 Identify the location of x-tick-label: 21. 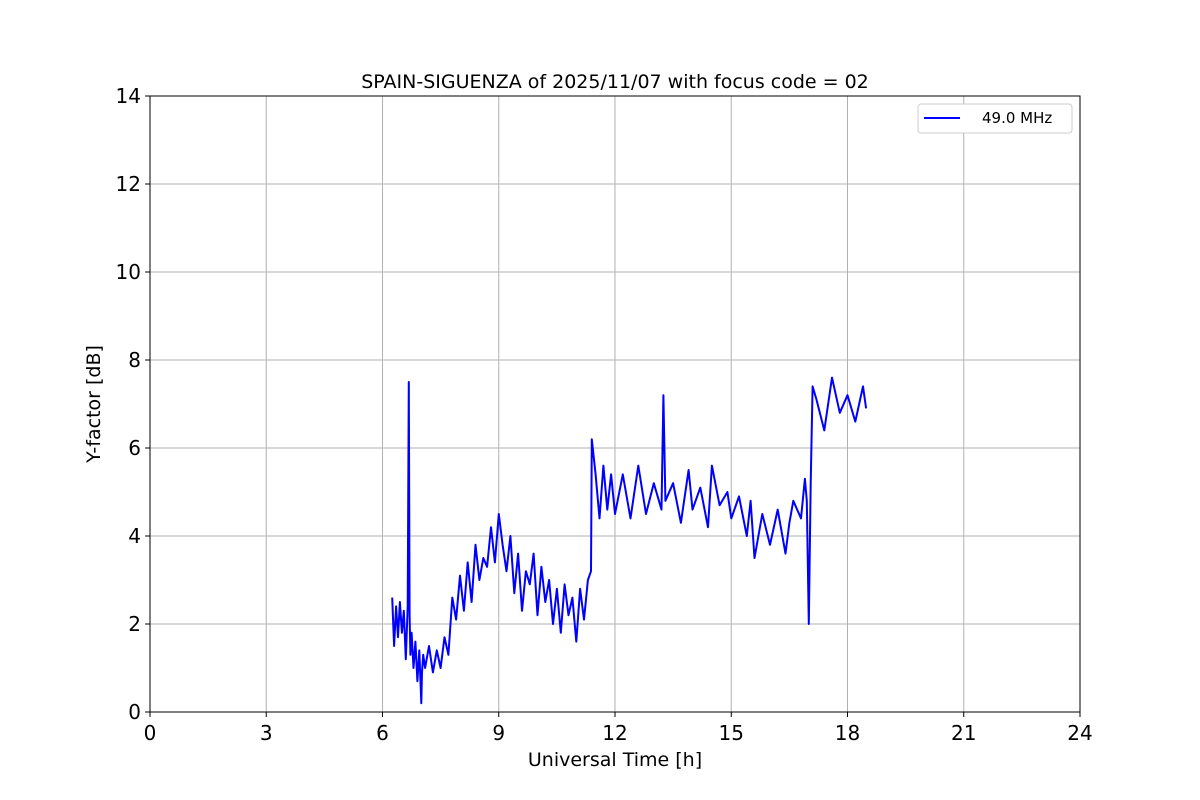
(963, 733).